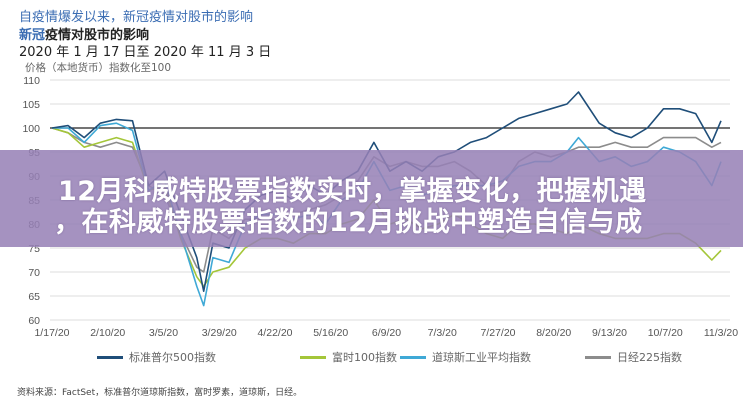 This screenshot has height=400, width=743. I want to click on chart-subtitle: 新冠疫情对股市的影响, so click(84, 33).